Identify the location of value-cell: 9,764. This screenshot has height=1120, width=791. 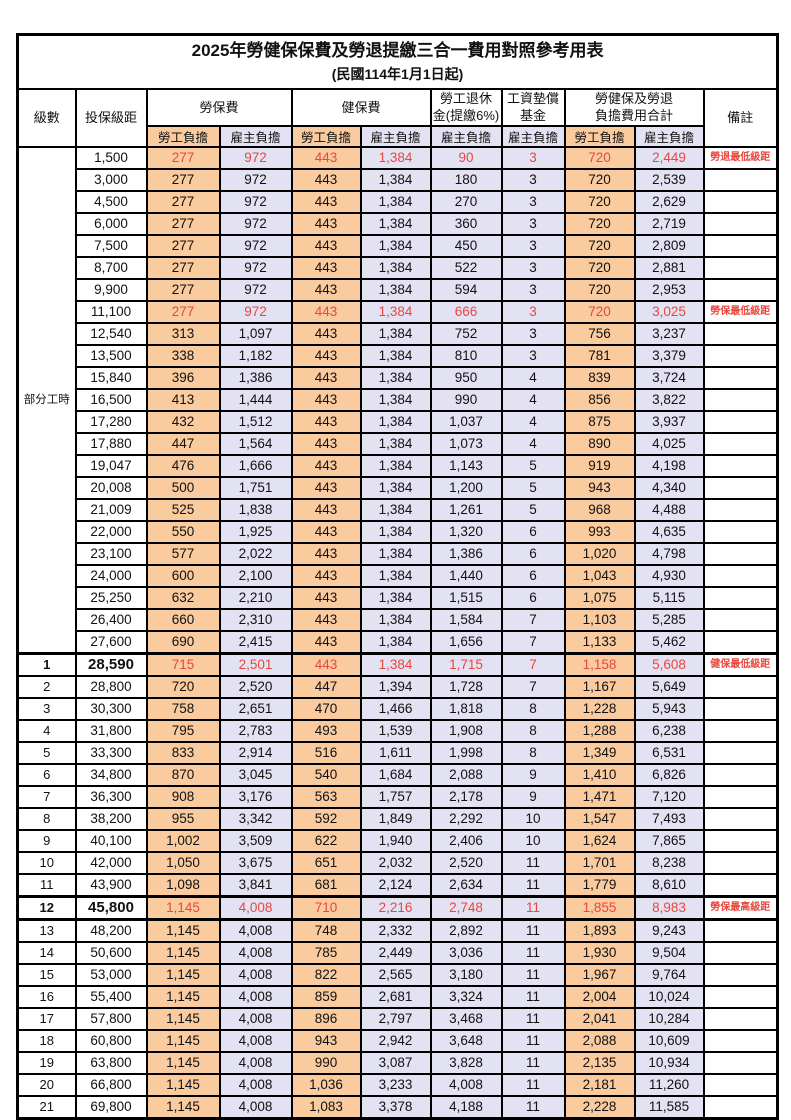
(669, 974).